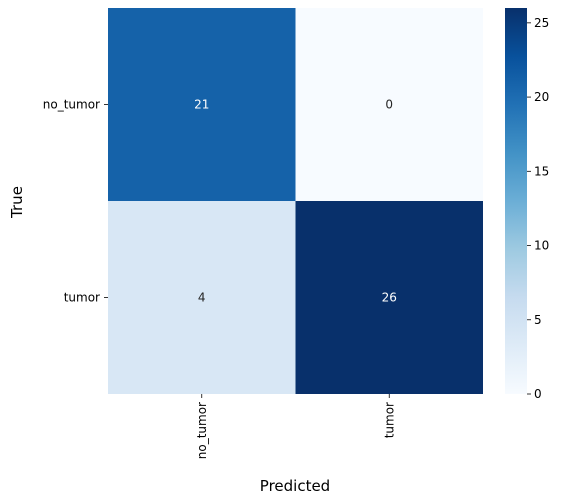 The image size is (561, 504). I want to click on x-axis-title: Predicted, so click(295, 486).